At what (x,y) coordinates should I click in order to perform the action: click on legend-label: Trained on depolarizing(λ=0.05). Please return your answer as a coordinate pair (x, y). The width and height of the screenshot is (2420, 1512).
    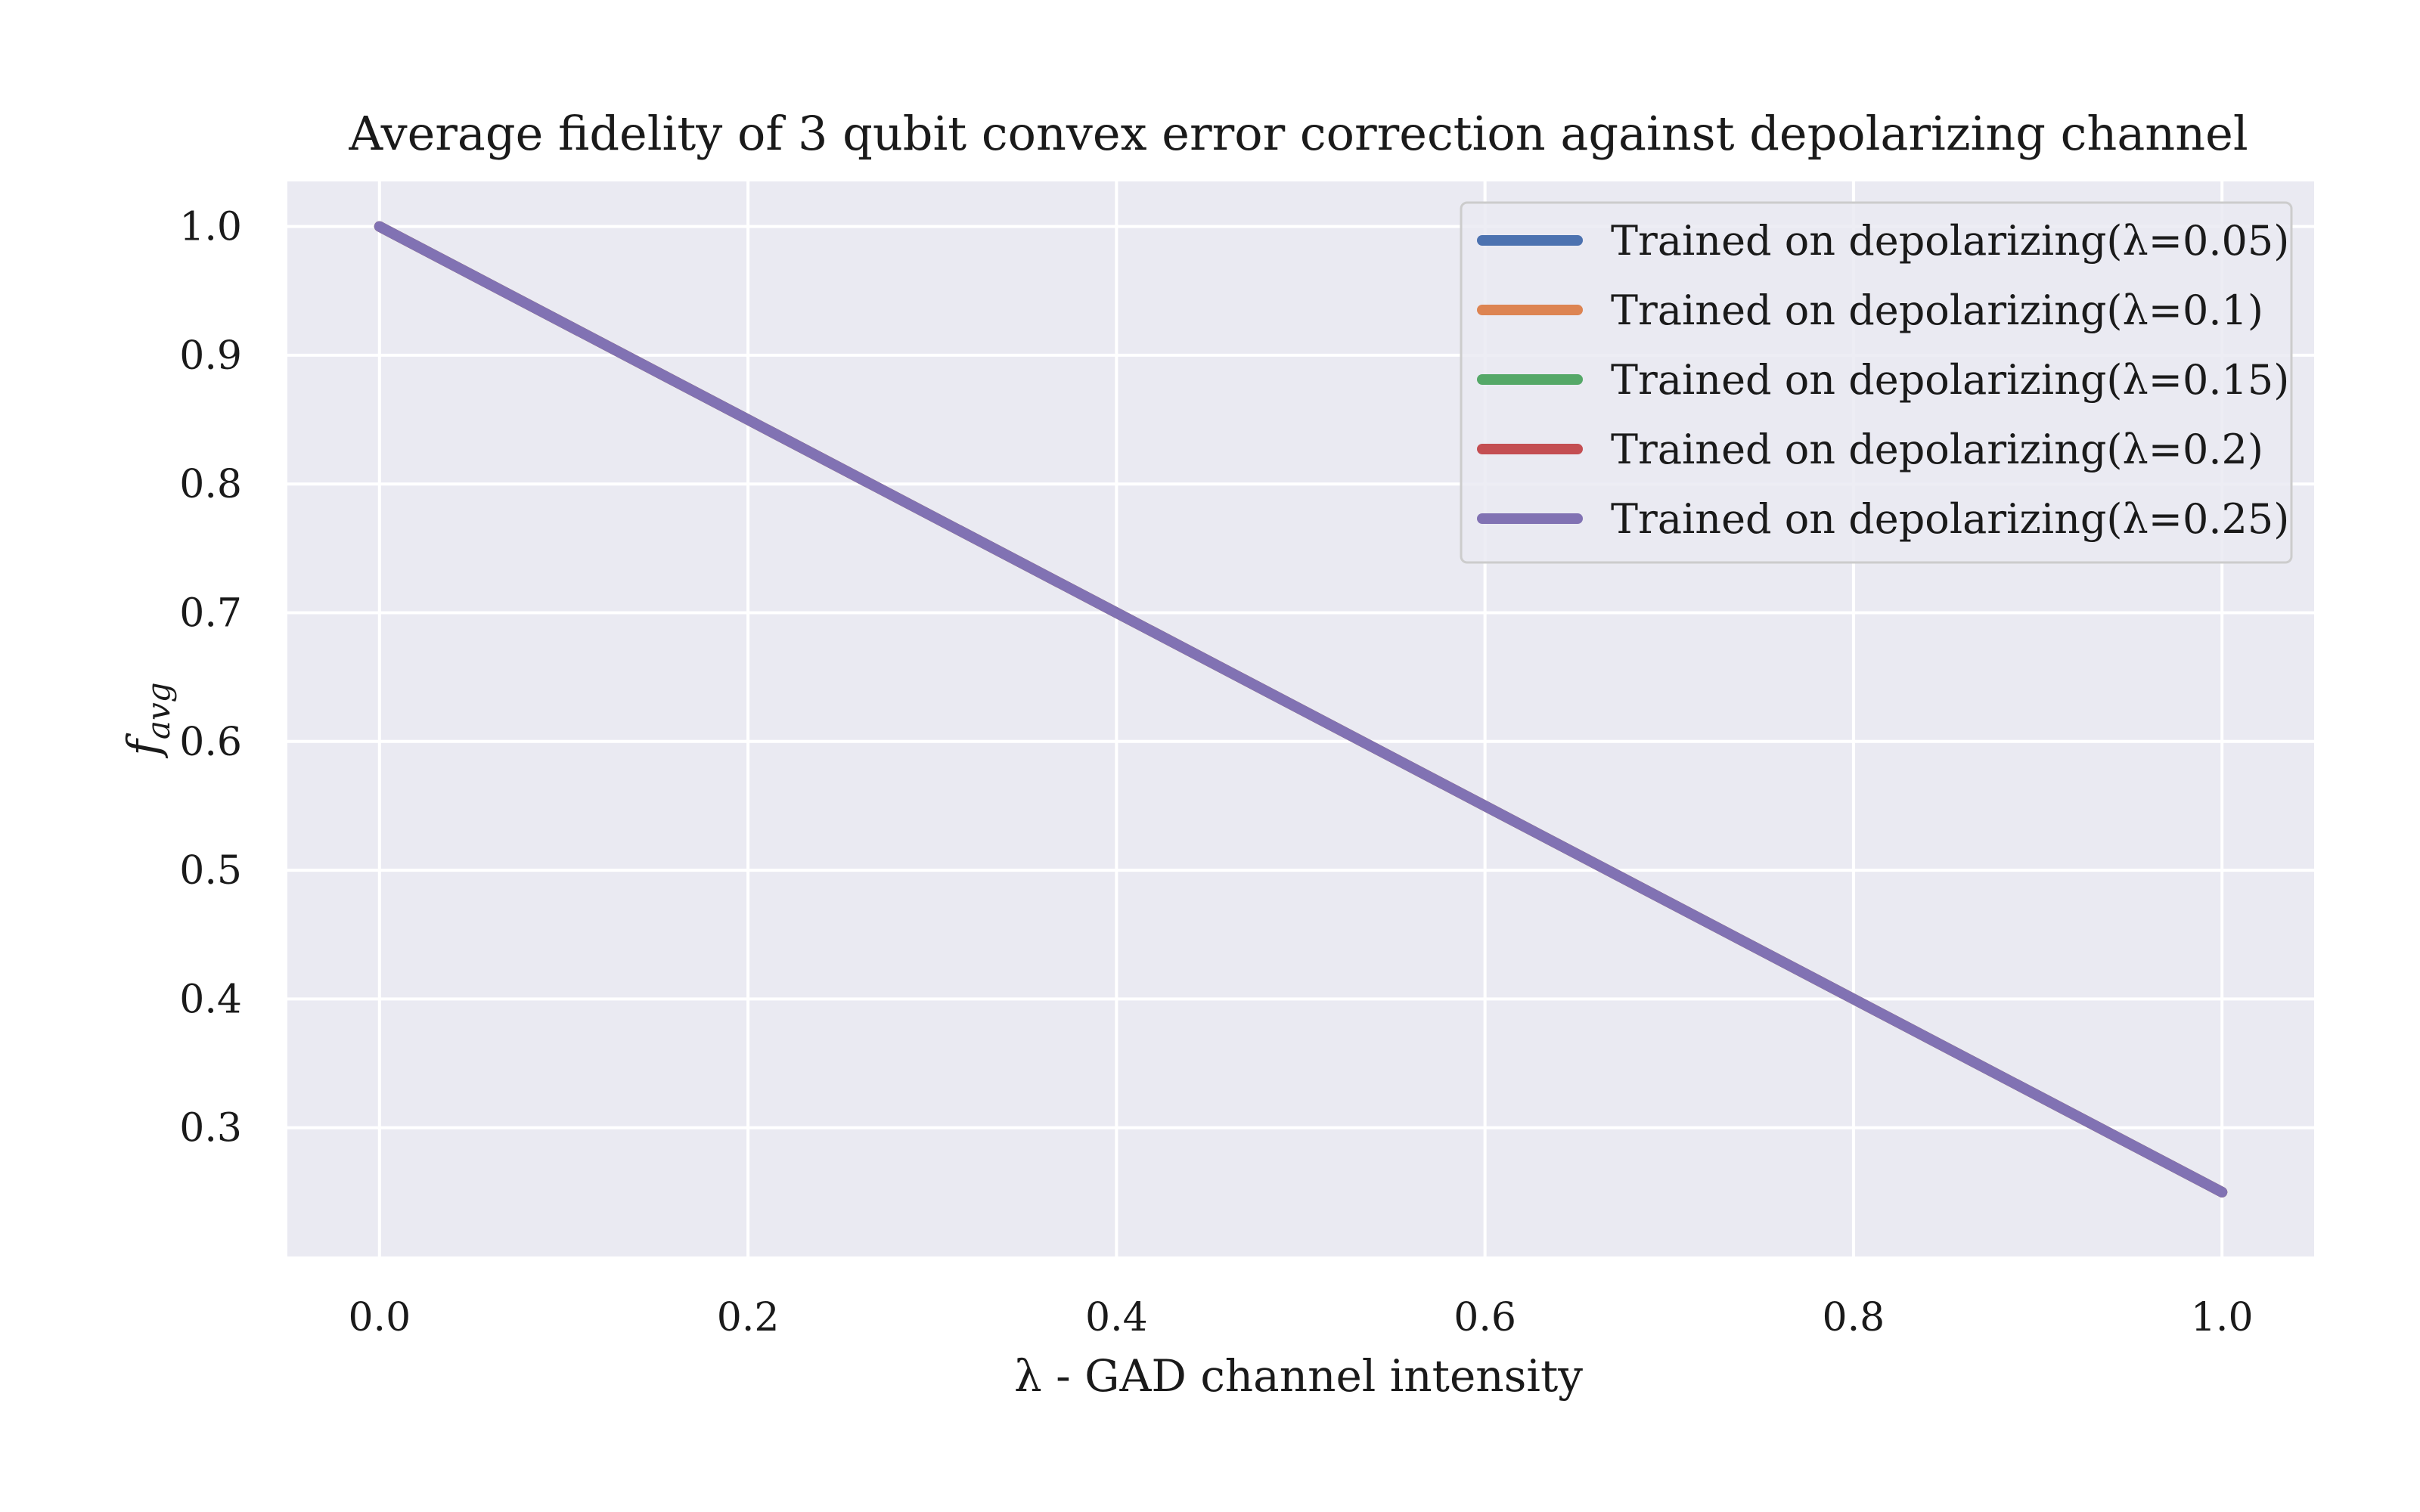
    Looking at the image, I should click on (1950, 241).